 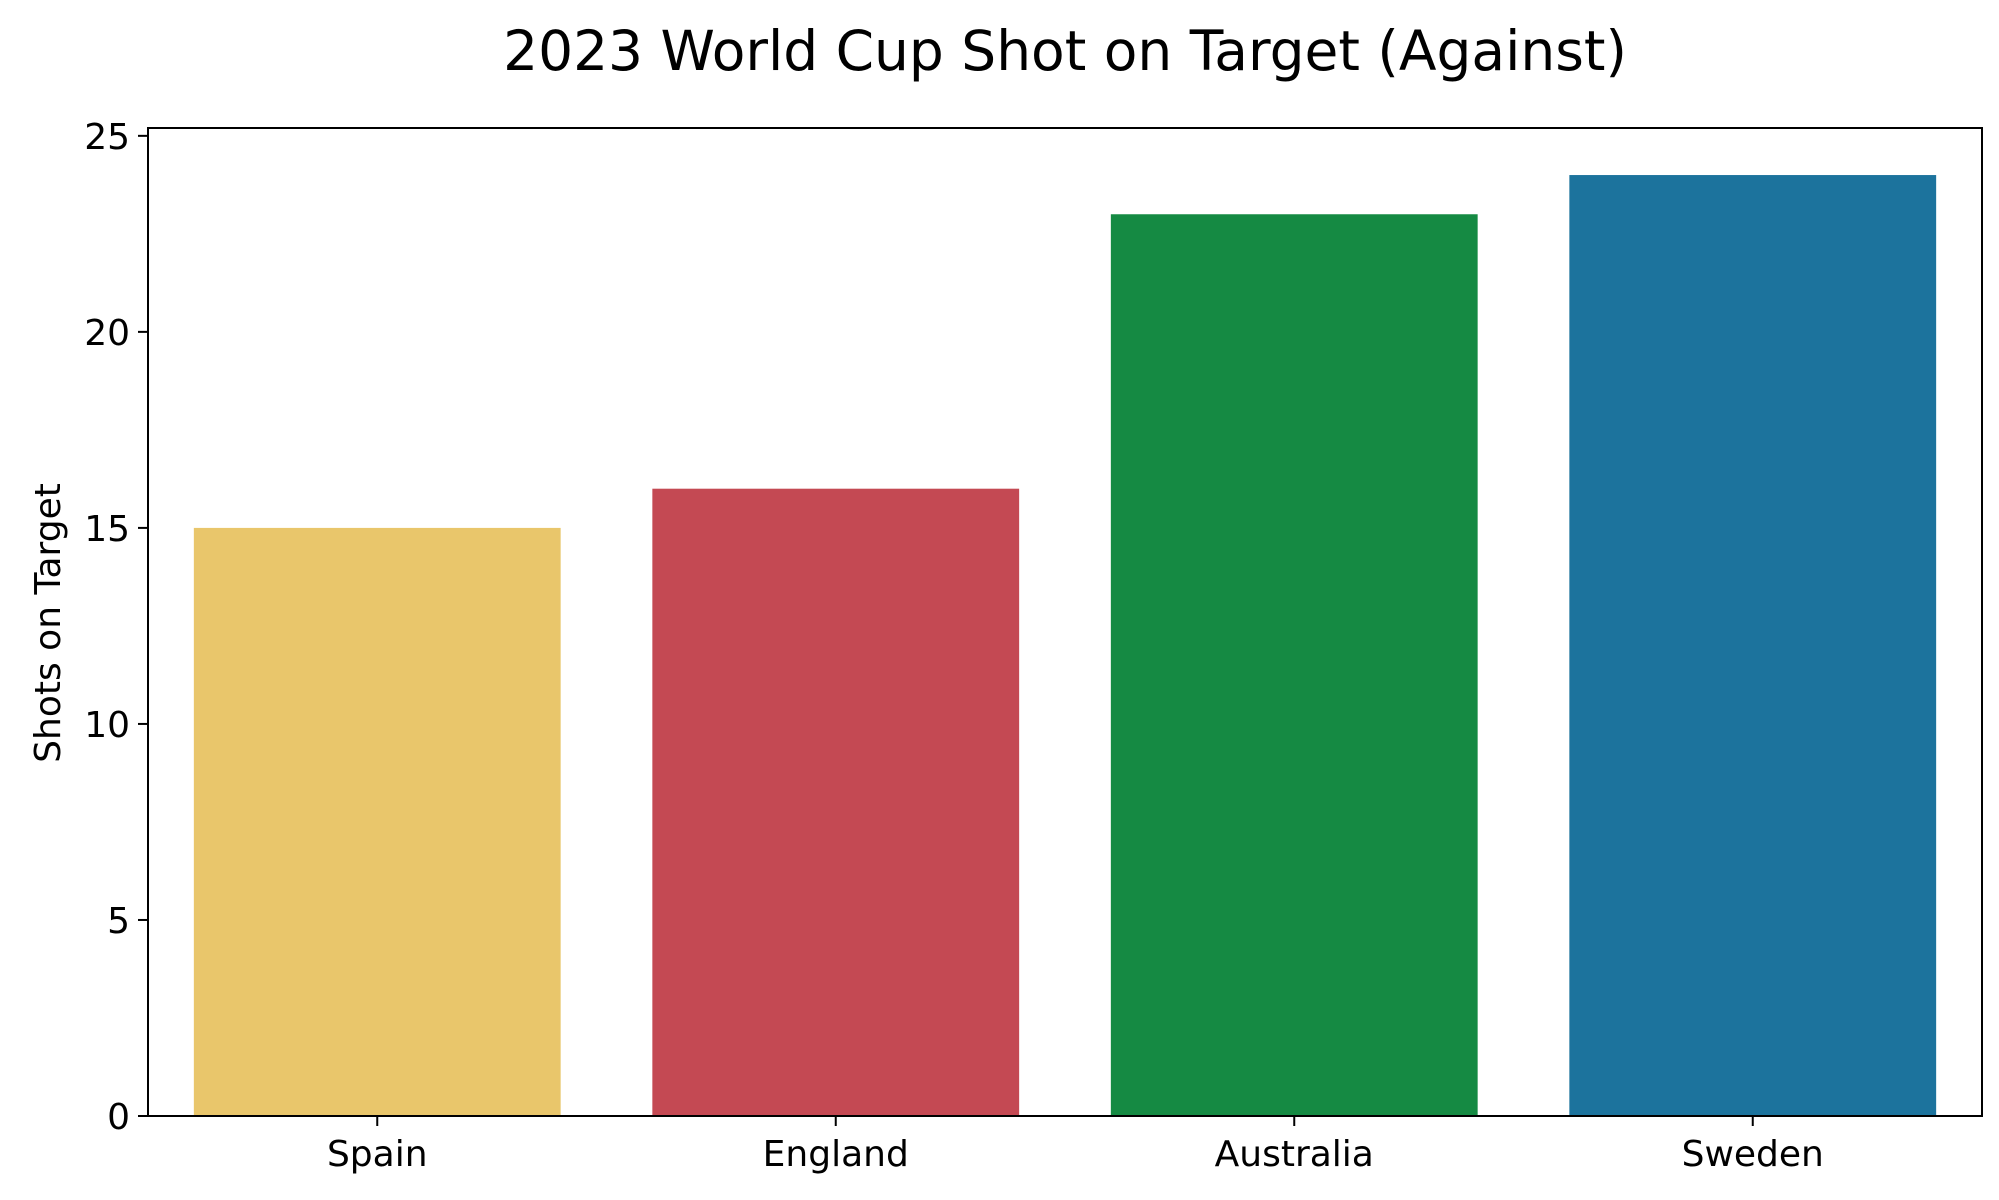 What do you see at coordinates (377, 1154) in the screenshot?
I see `x-tick-label: Spain` at bounding box center [377, 1154].